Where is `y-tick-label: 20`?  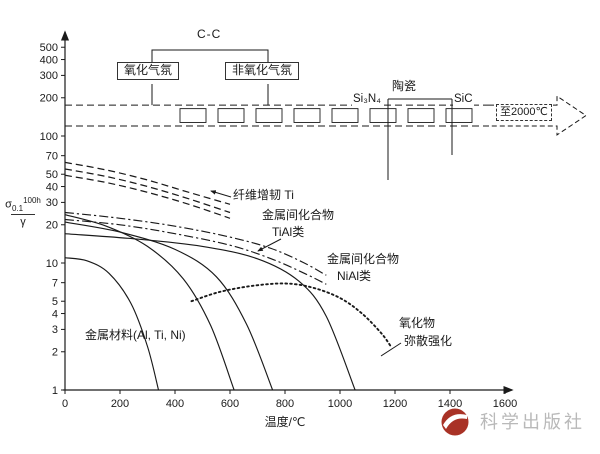 y-tick-label: 20 is located at coordinates (52, 226).